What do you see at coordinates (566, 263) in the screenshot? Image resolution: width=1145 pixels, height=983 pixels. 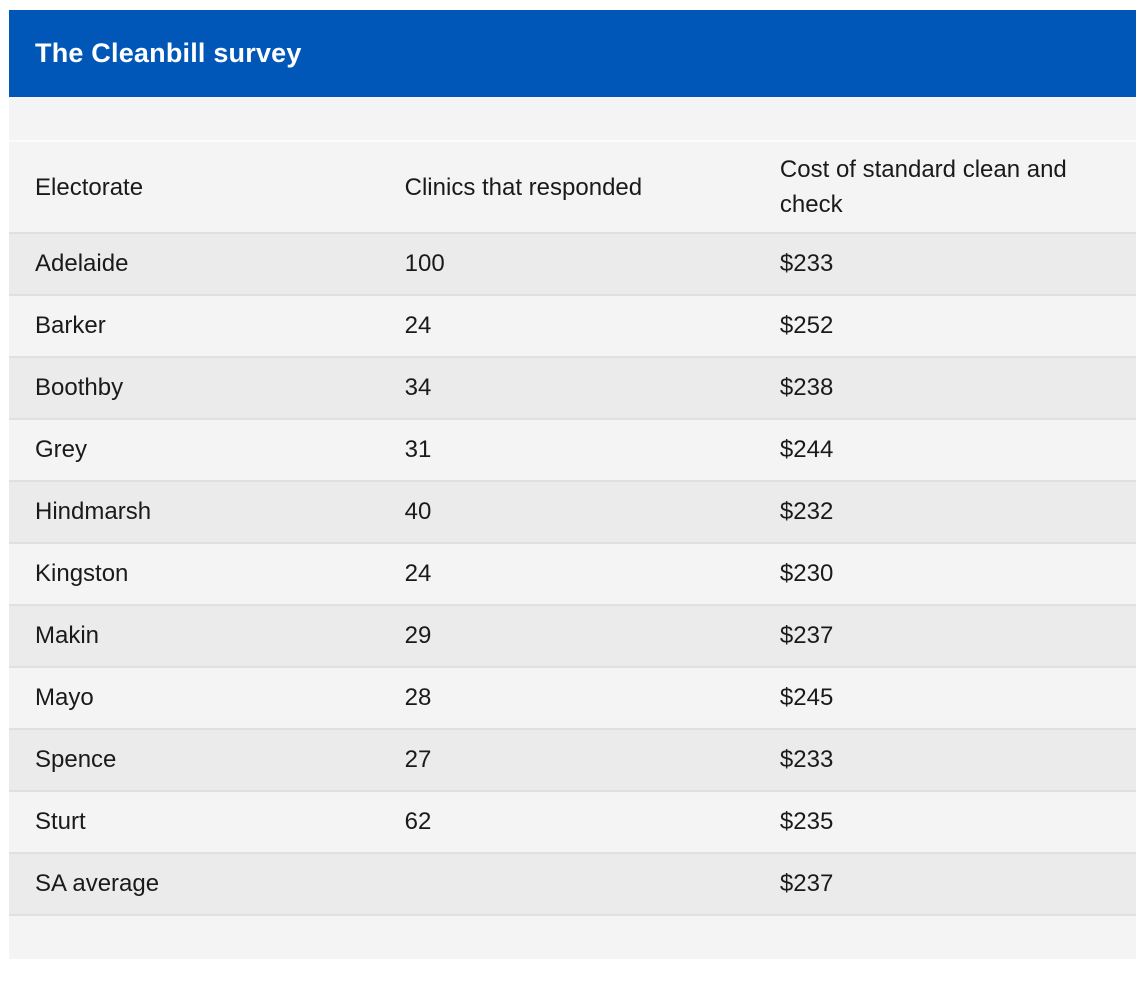 I see `cell-clinics: 100` at bounding box center [566, 263].